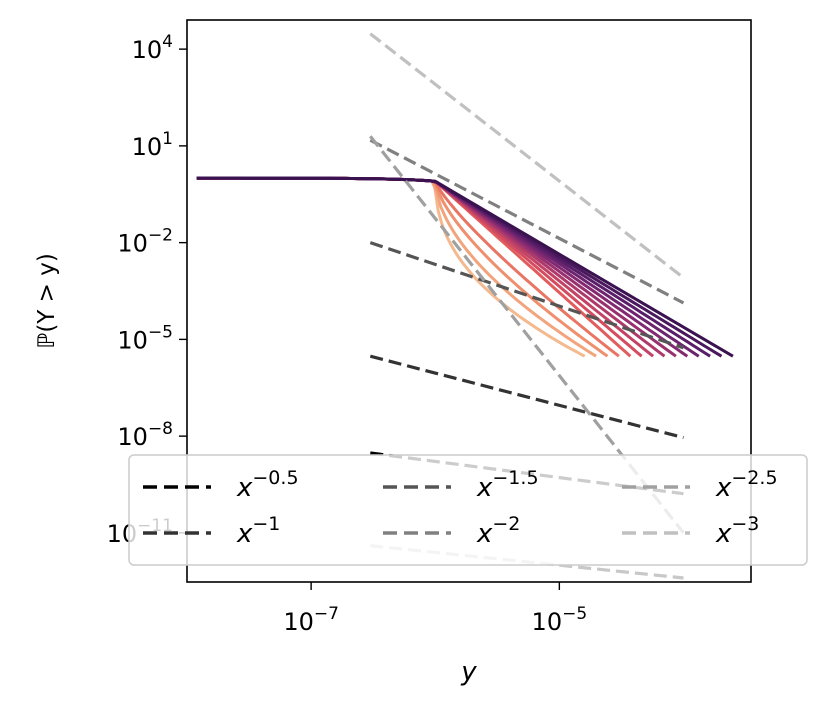 The width and height of the screenshot is (832, 710). What do you see at coordinates (700, 485) in the screenshot?
I see `legend-entry: x−2.5` at bounding box center [700, 485].